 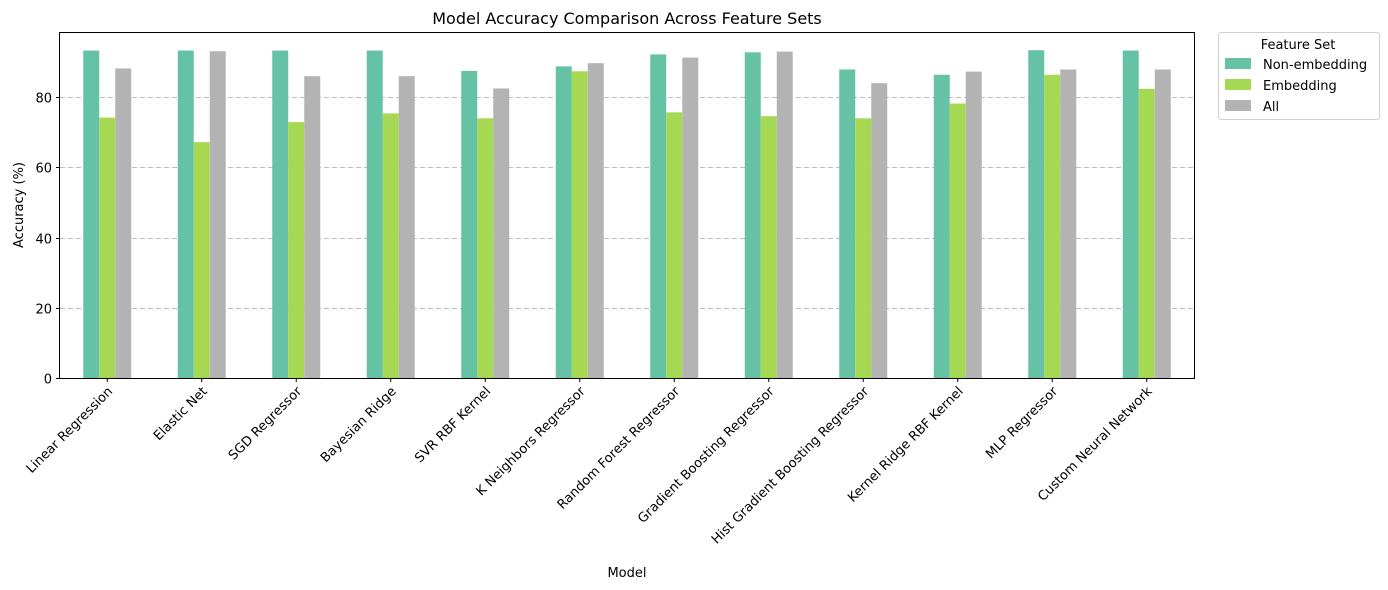 What do you see at coordinates (626, 573) in the screenshot?
I see `x-axis-label: Model` at bounding box center [626, 573].